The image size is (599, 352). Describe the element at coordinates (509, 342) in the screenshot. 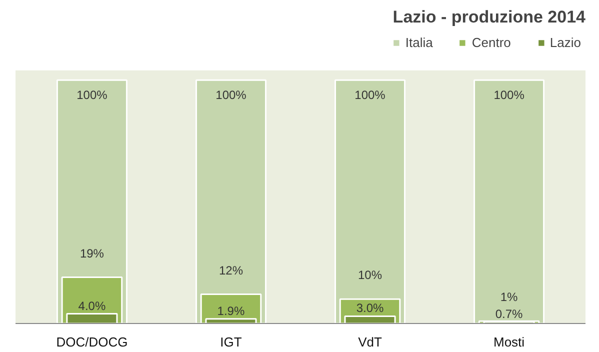

I see `x-tick-label: Mosti` at that location.